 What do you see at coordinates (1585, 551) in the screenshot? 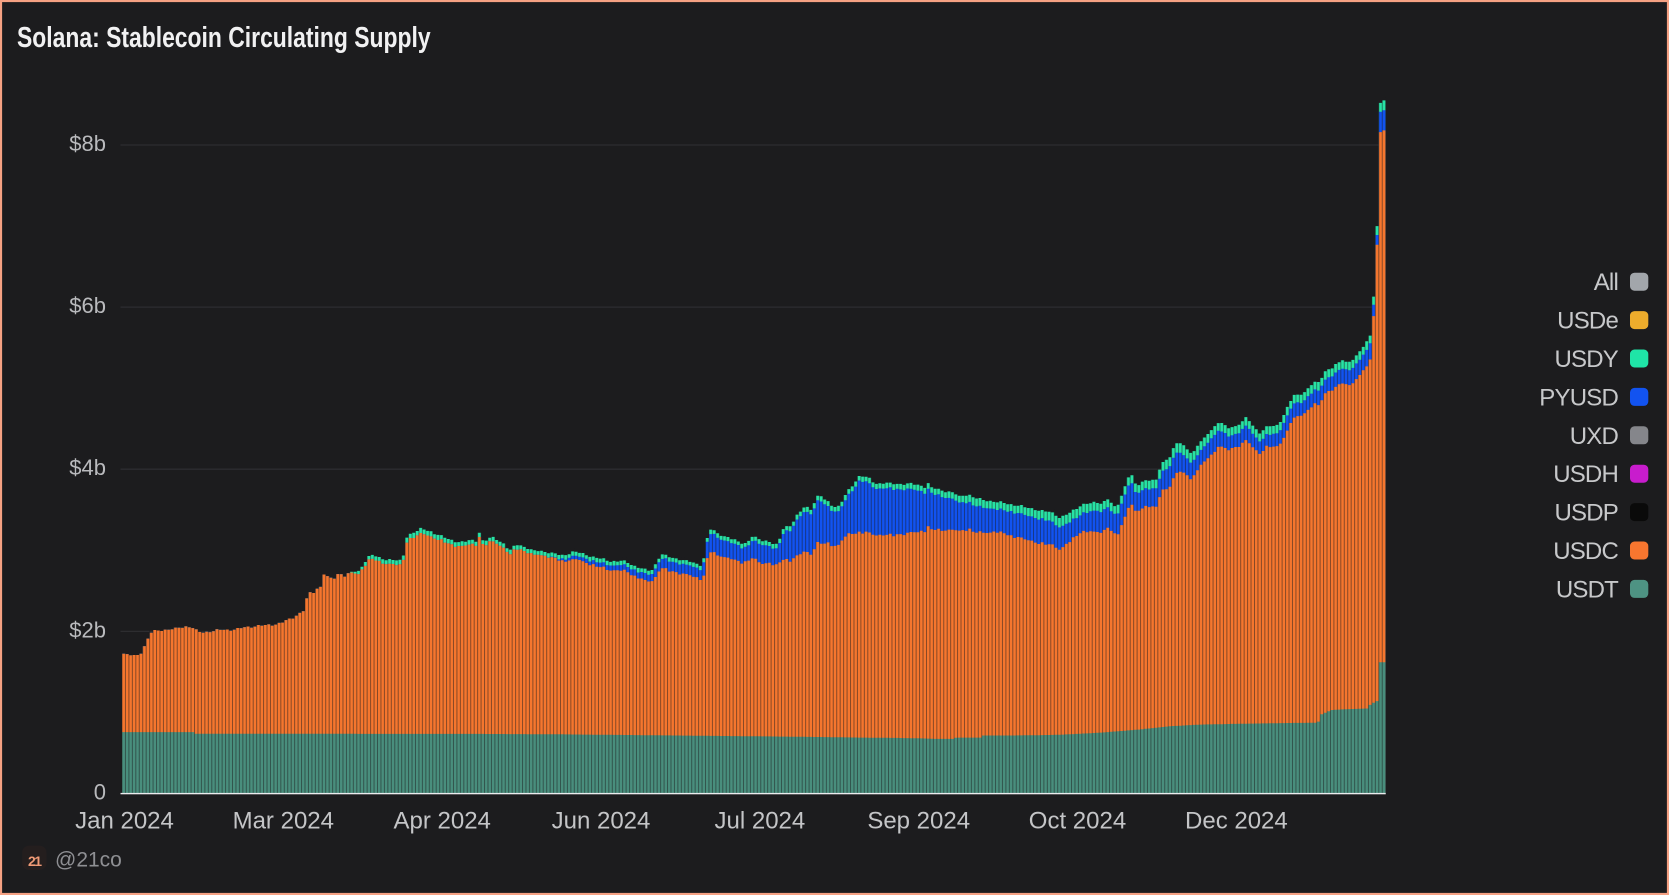
I see `svg-text: USDC` at bounding box center [1585, 551].